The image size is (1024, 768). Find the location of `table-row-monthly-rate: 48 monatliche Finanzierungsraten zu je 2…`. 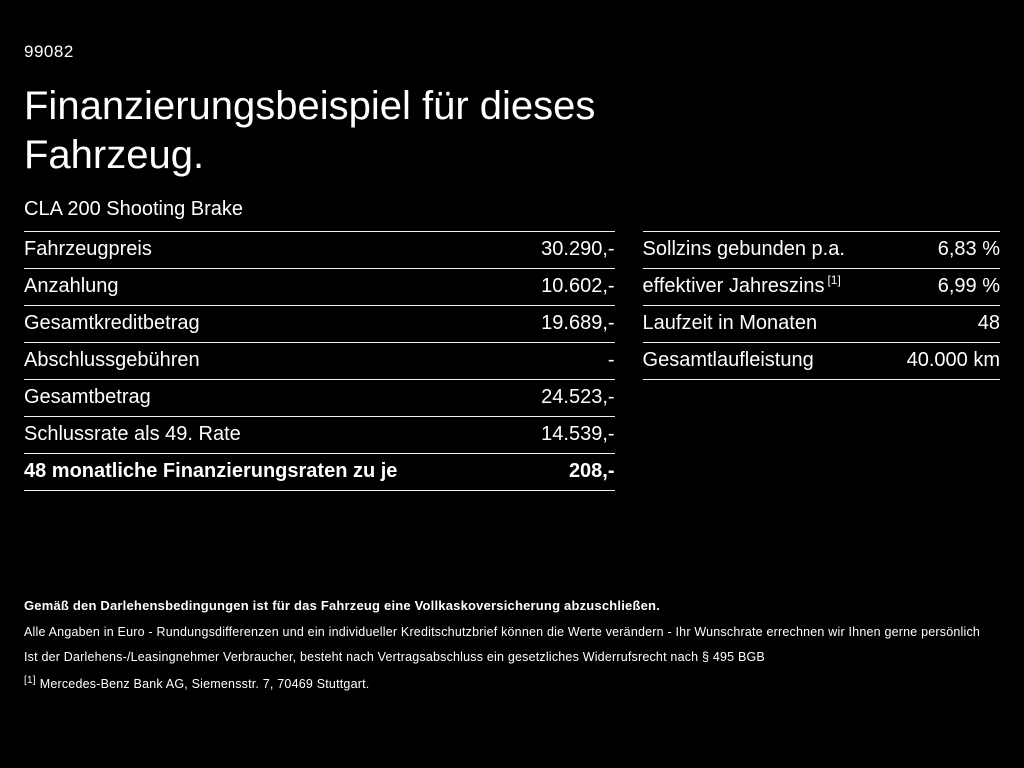

table-row-monthly-rate: 48 monatliche Finanzierungsraten zu je 2… is located at coordinates (319, 472).